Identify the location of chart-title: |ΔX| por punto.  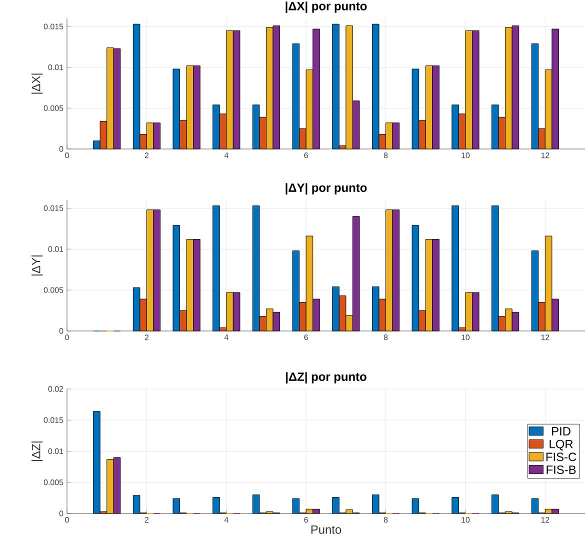
(326, 7).